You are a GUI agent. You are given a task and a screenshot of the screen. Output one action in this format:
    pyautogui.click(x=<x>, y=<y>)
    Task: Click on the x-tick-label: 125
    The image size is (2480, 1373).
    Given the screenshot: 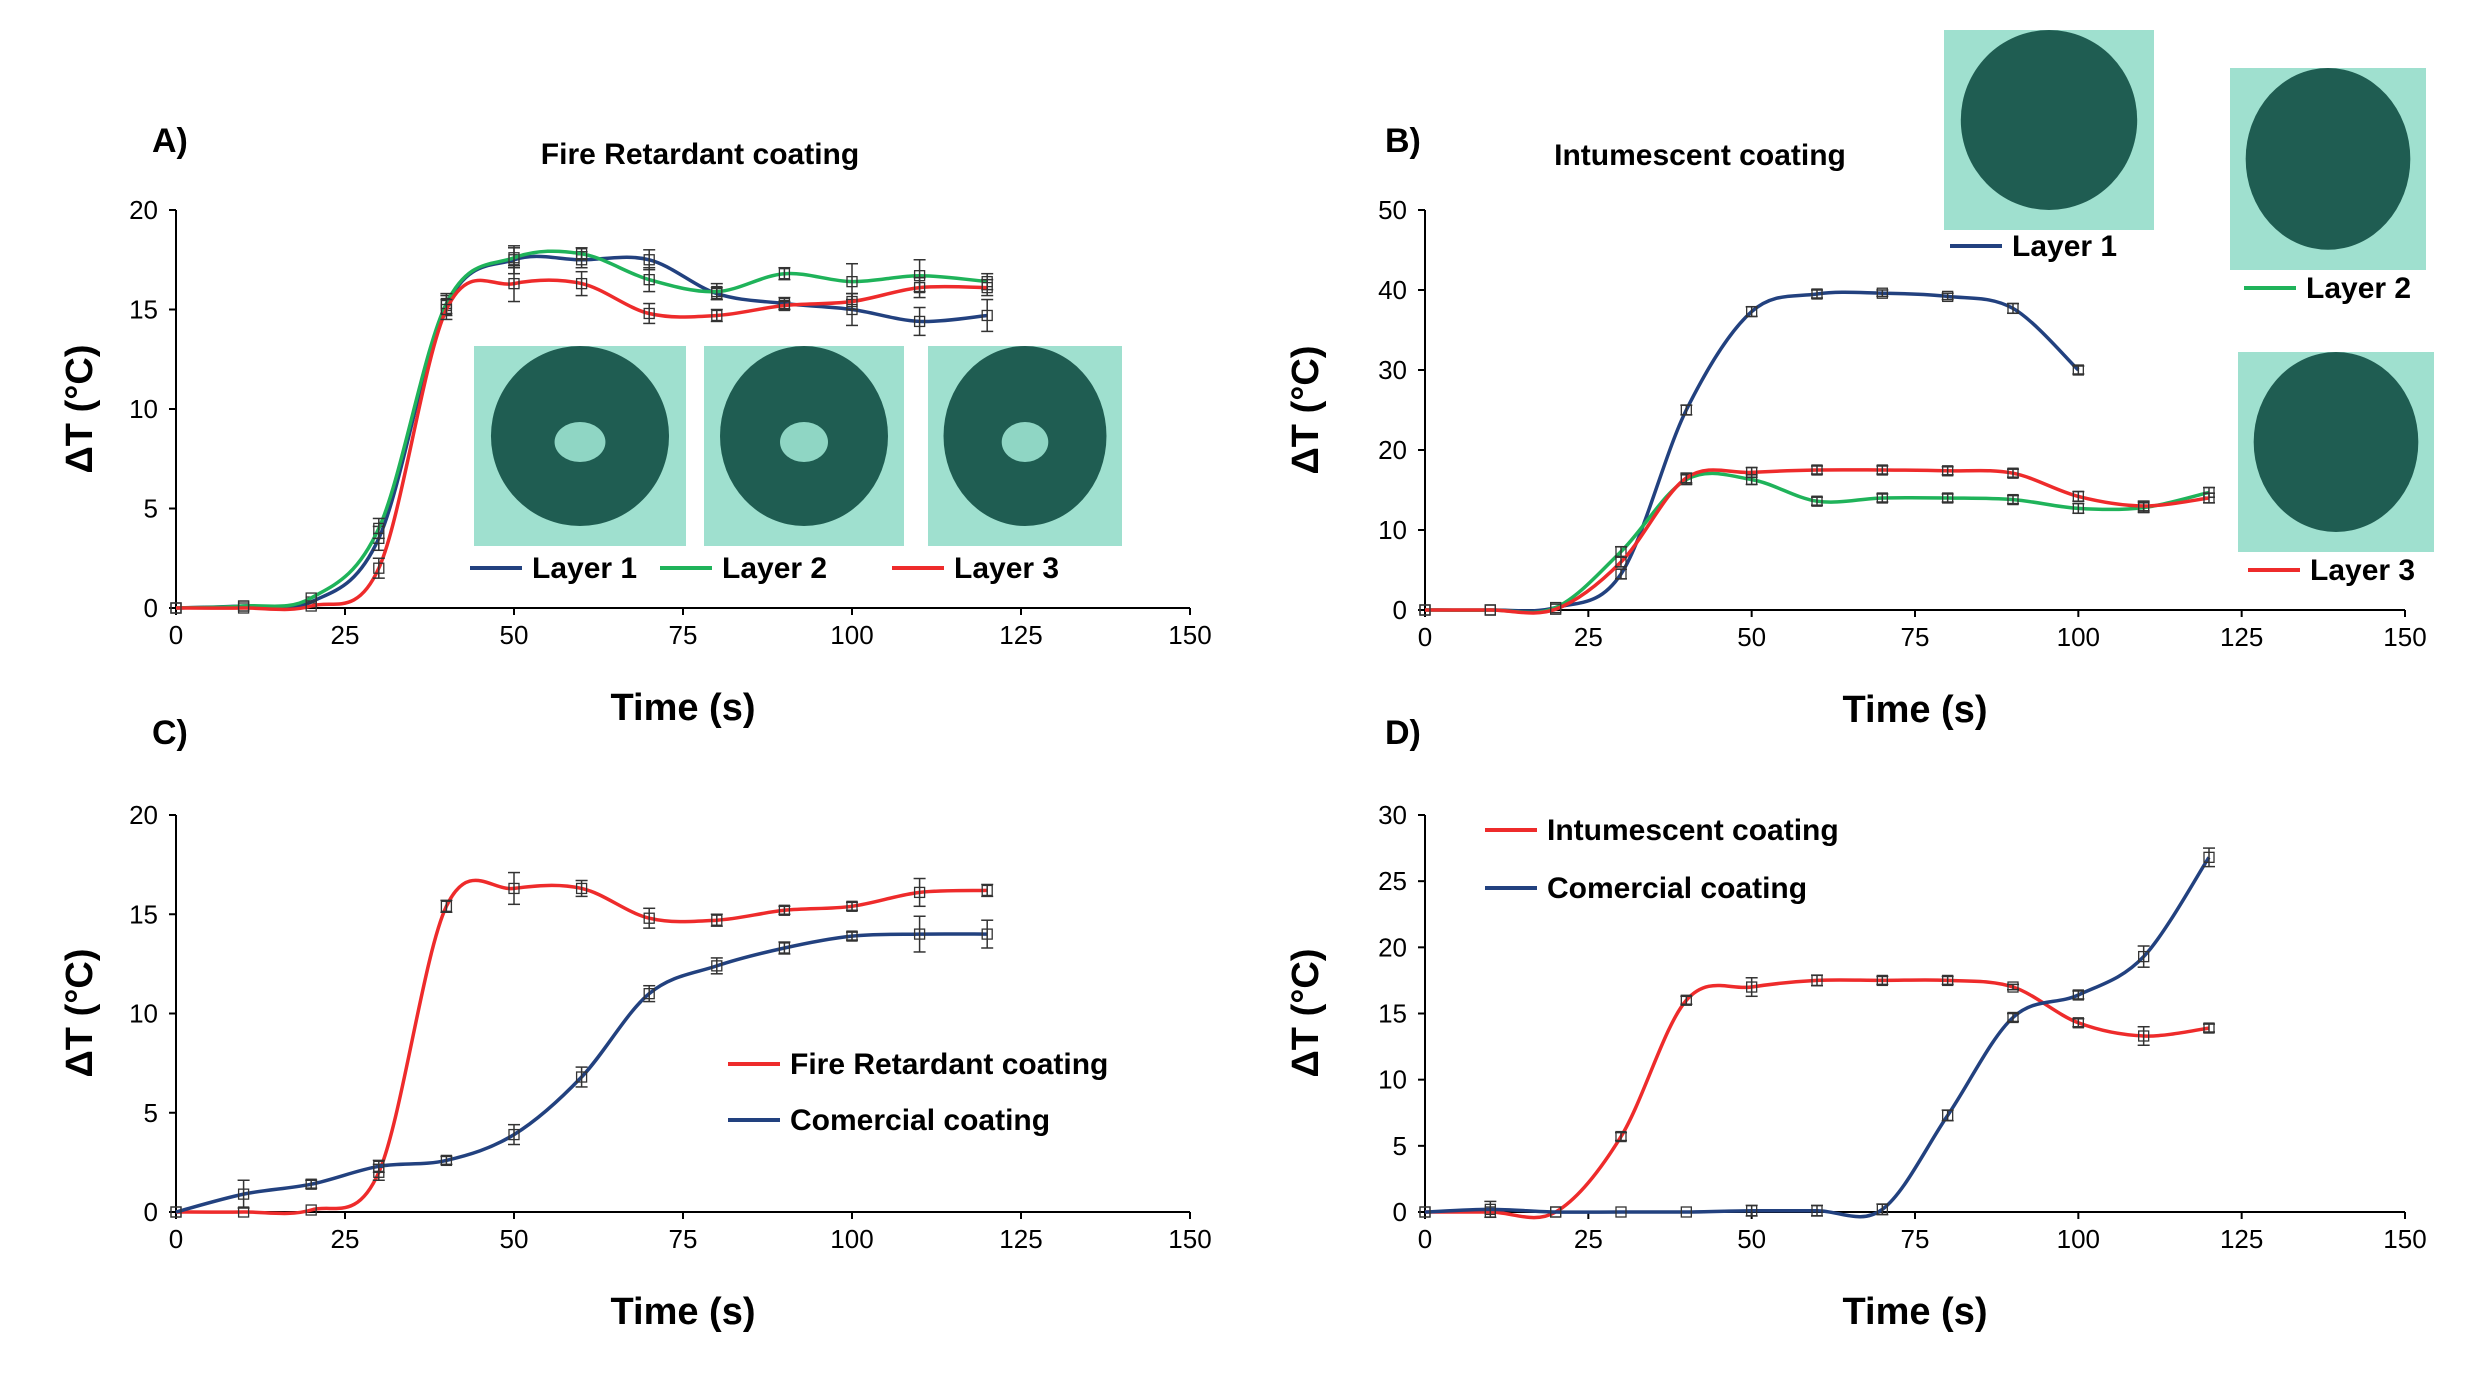 What is the action you would take?
    pyautogui.click(x=1020, y=1239)
    